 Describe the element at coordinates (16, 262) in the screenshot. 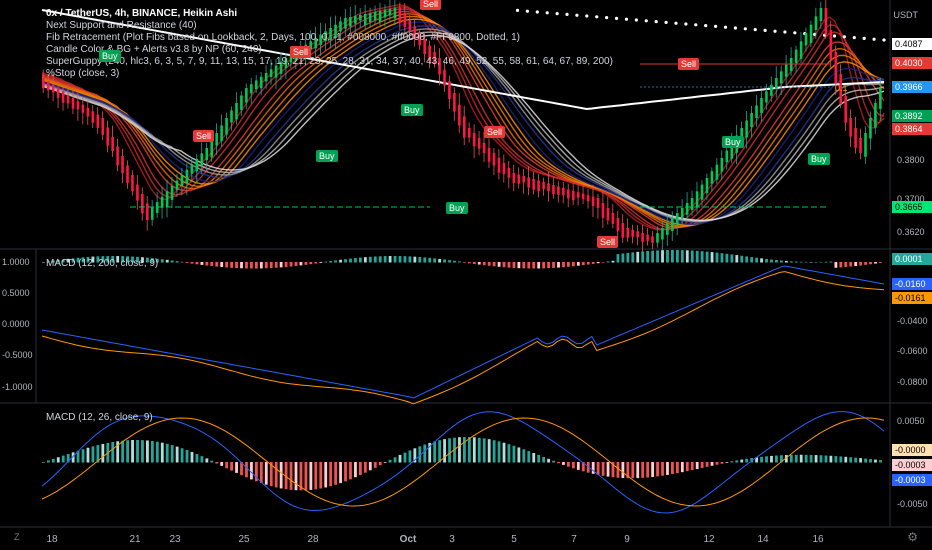

I see `left-axis-label: 1.0000` at that location.